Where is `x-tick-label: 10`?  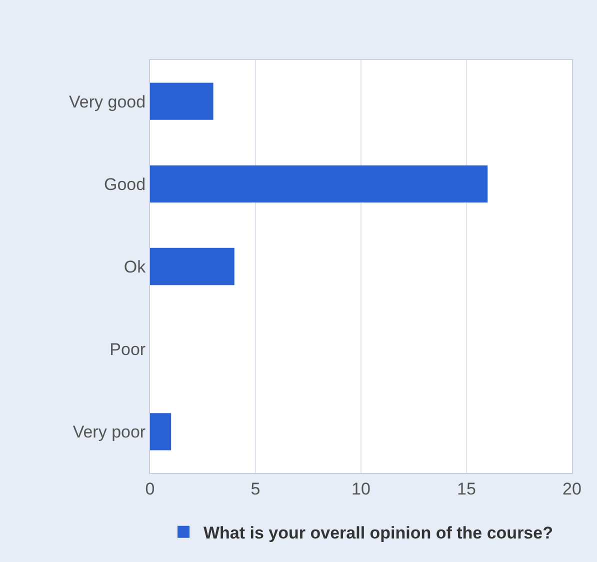
x-tick-label: 10 is located at coordinates (361, 488).